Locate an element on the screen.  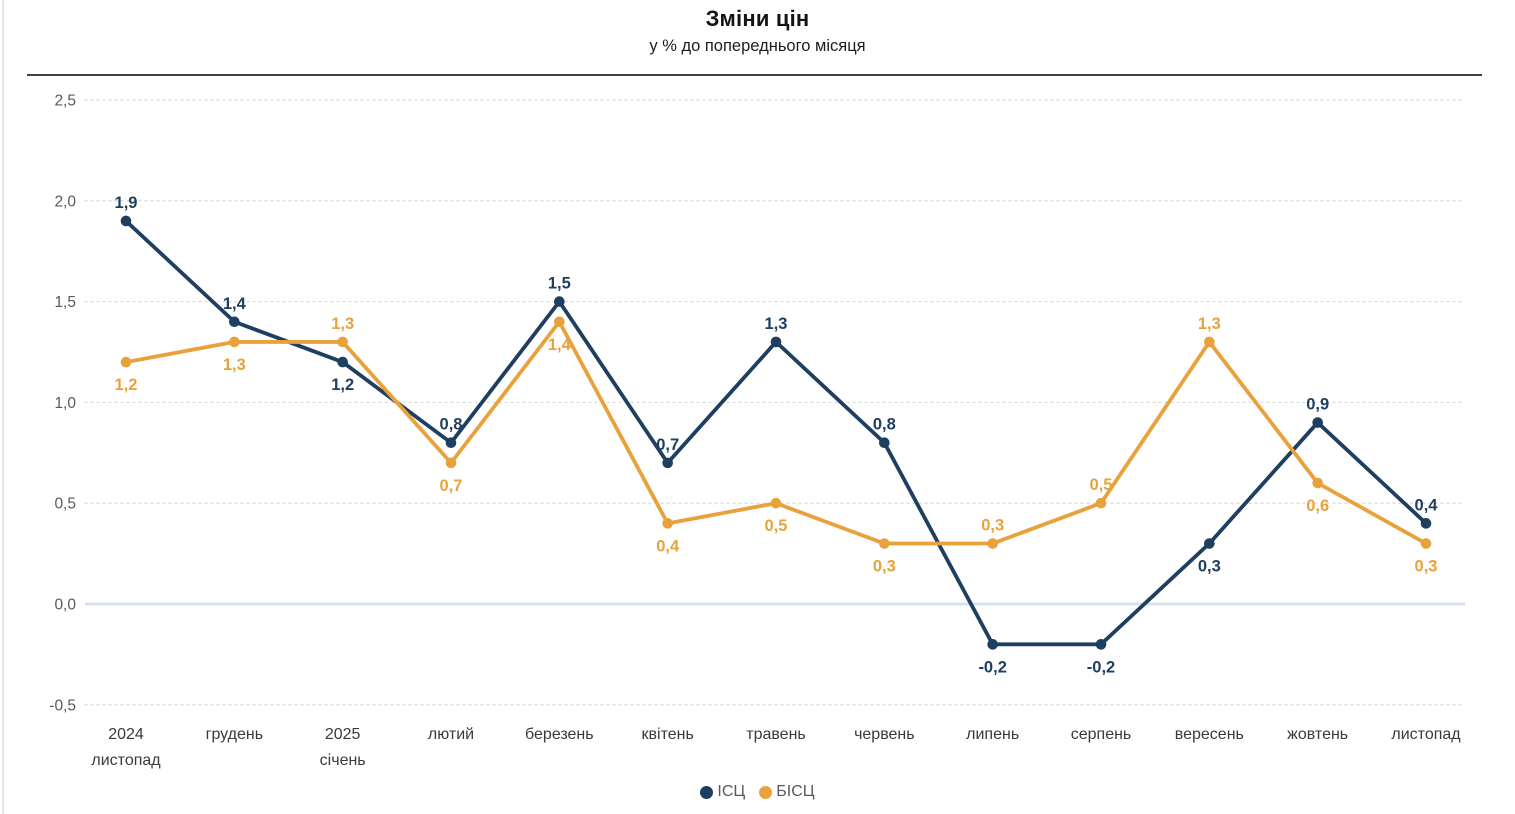
bicp-data-label: 1,2 is located at coordinates (126, 385).